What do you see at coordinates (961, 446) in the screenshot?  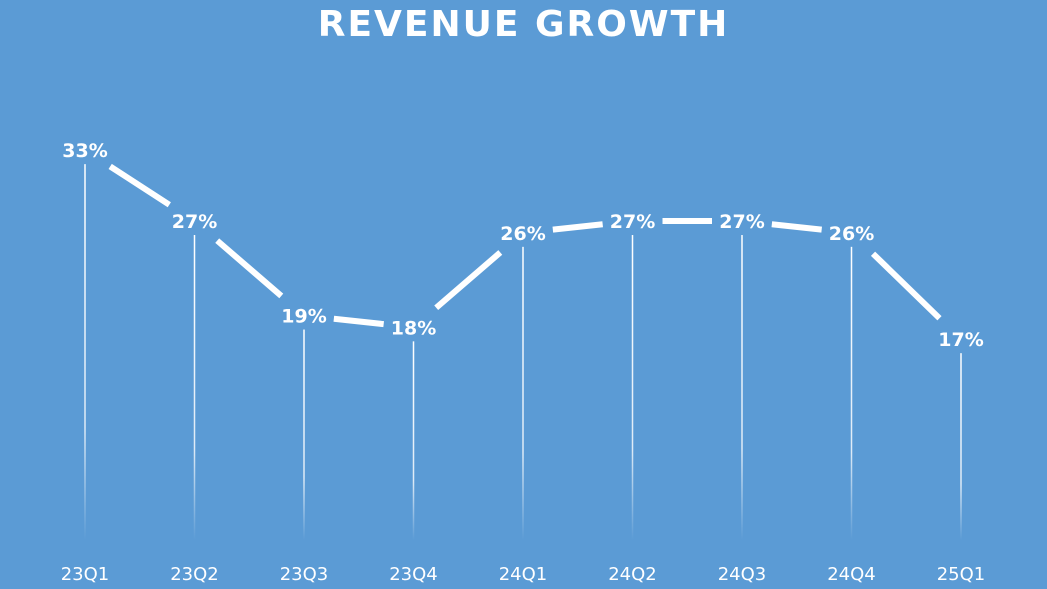 I see `drop-line-25Q1` at bounding box center [961, 446].